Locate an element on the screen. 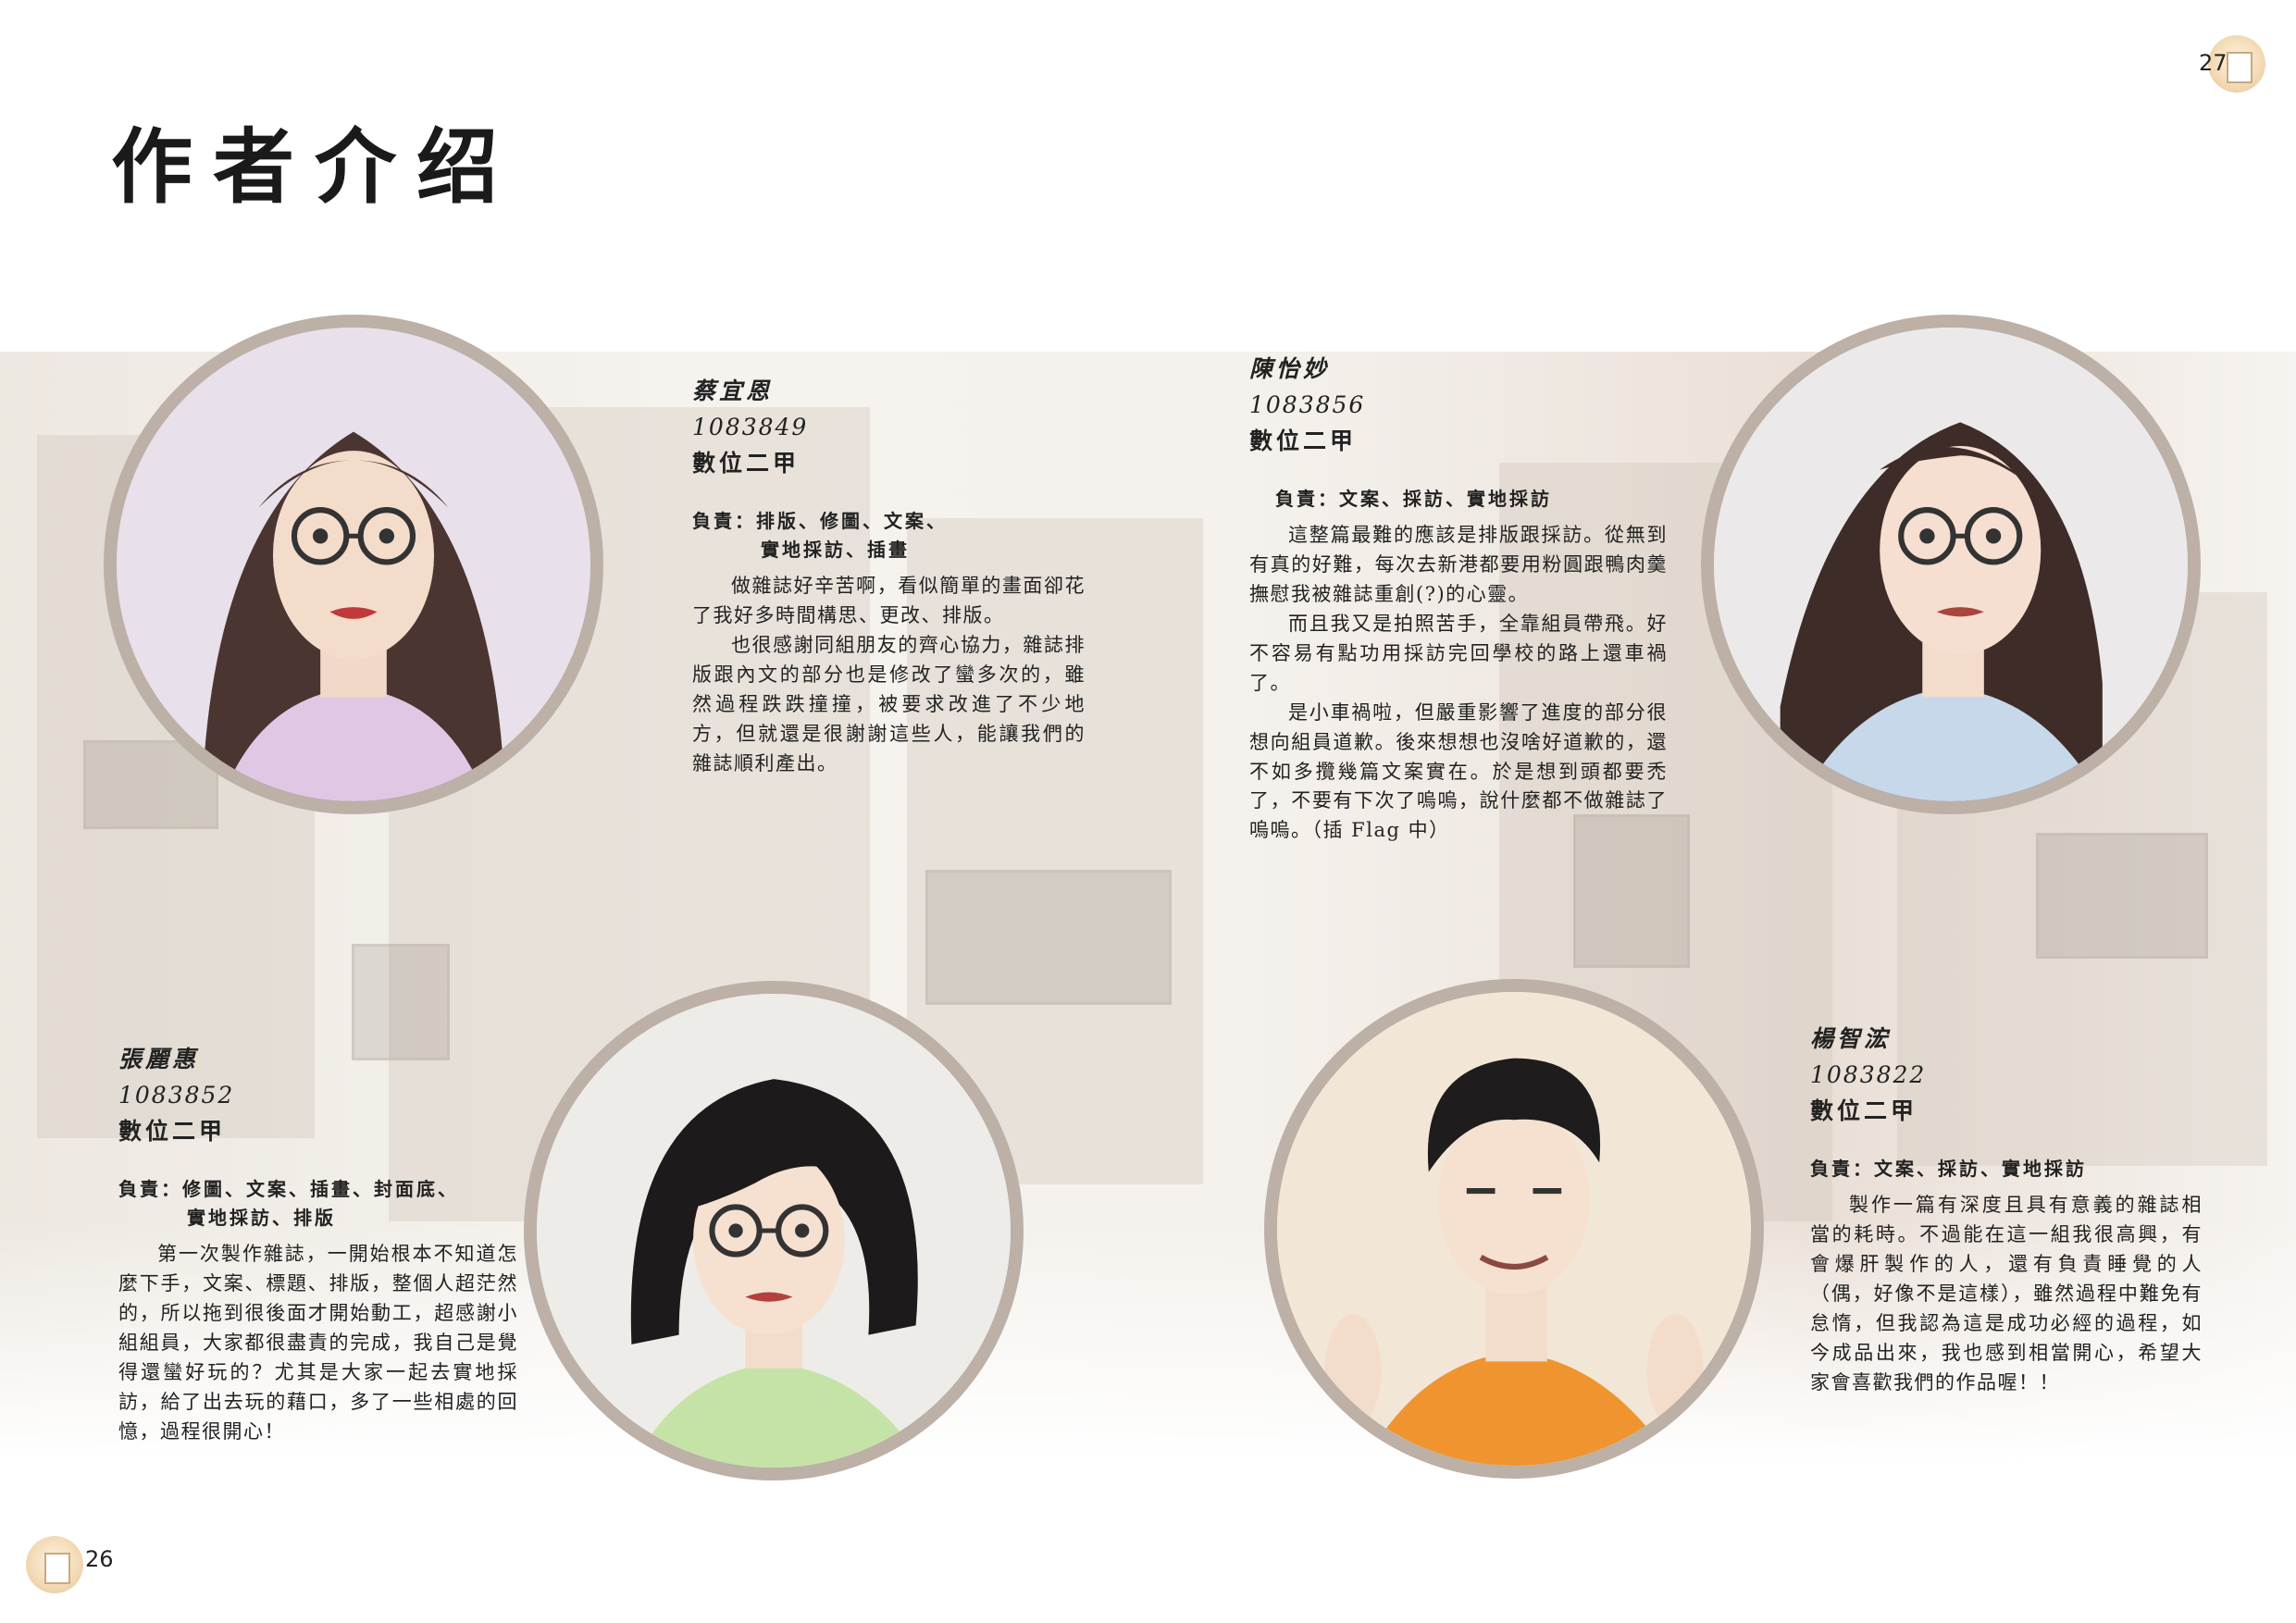 The image size is (2296, 1623). duty-line-2: 實地採訪、排版 is located at coordinates (261, 1218).